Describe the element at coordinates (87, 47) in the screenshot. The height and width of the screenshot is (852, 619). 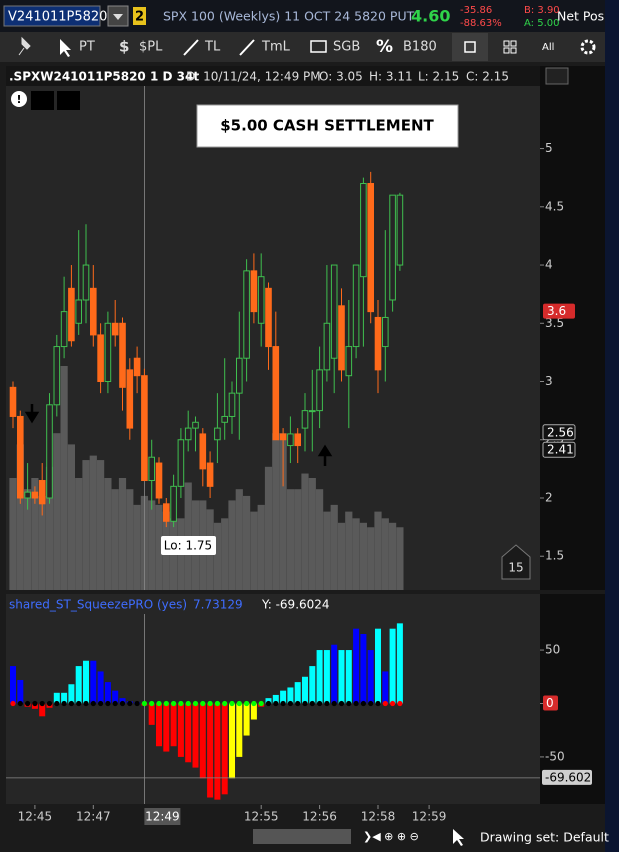
I see `toolbar-button: PT` at that location.